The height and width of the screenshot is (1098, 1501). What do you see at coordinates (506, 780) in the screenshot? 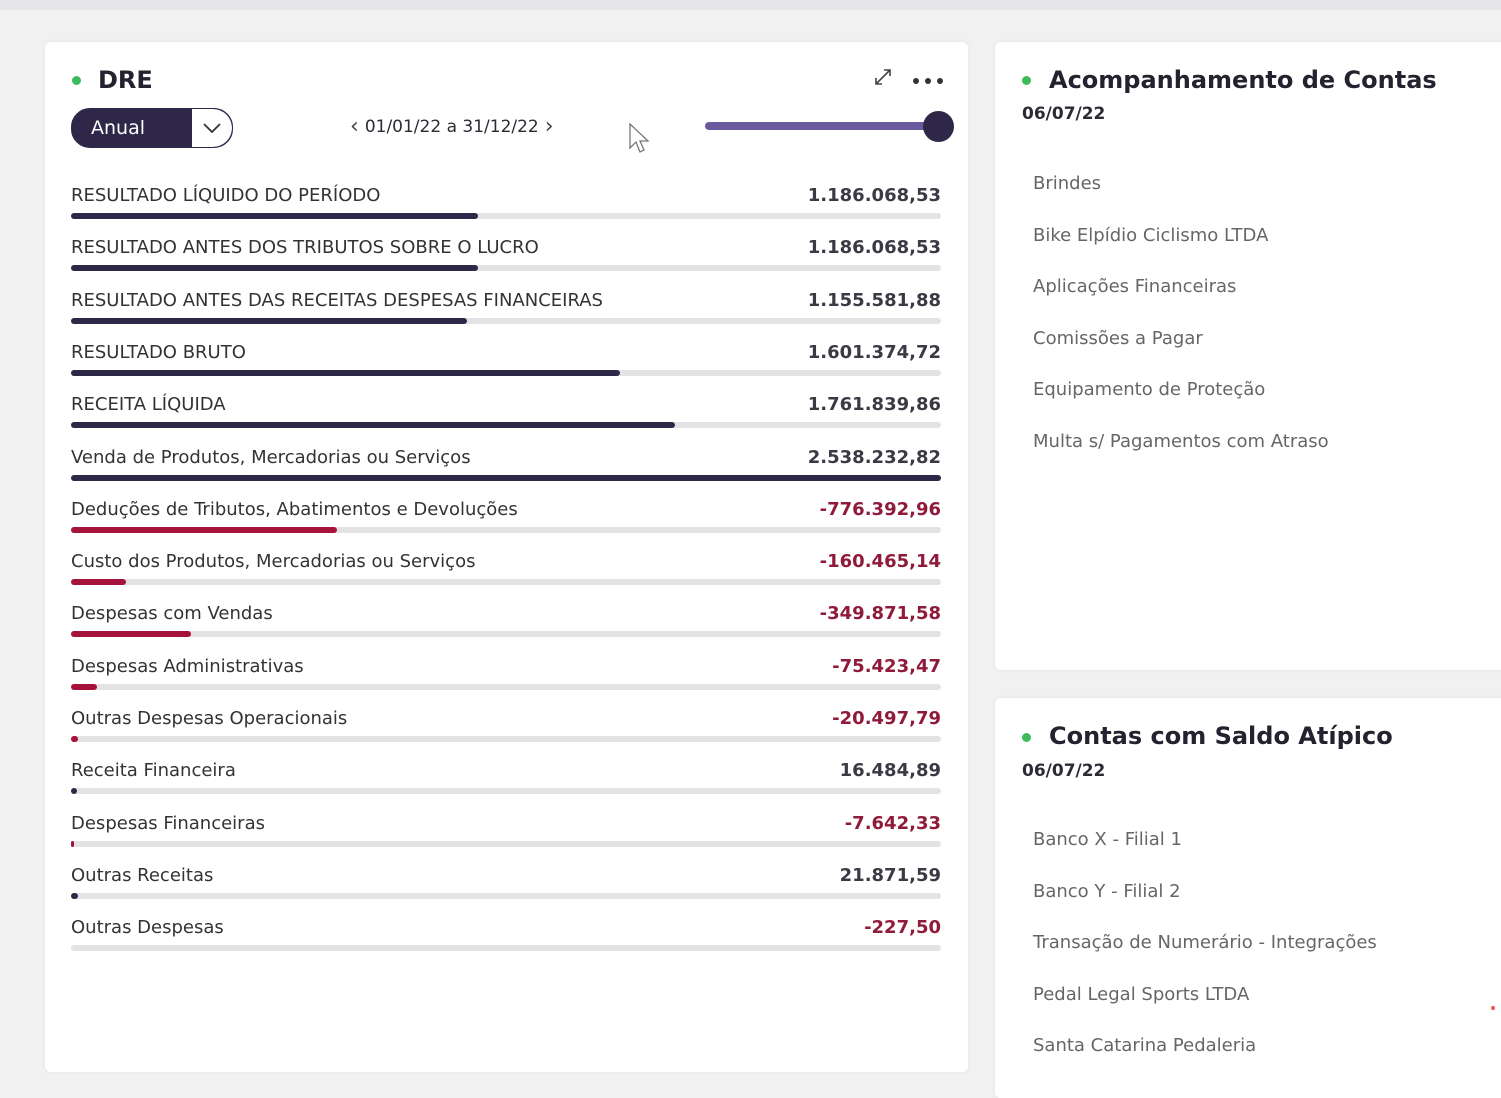
I see `dre-row: Receita Financeira 16.484,89` at bounding box center [506, 780].